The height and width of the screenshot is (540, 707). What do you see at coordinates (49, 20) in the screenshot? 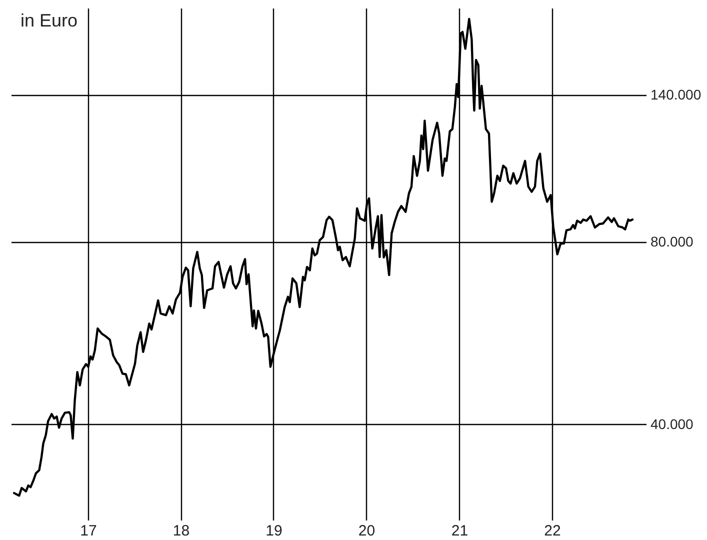
I see `y-axis-title: in Euro` at bounding box center [49, 20].